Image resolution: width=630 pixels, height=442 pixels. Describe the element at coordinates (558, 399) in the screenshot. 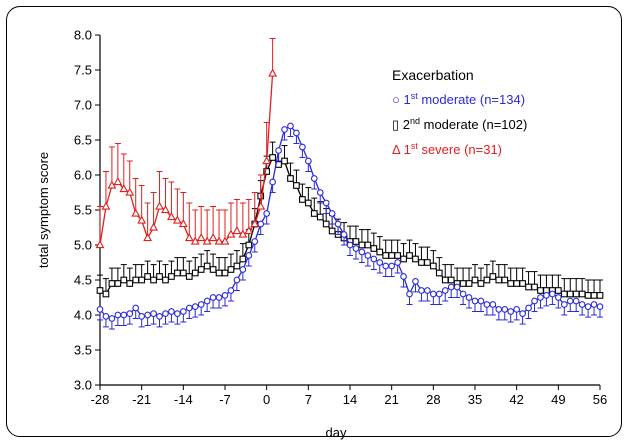

I see `x-tick-label: 49` at that location.